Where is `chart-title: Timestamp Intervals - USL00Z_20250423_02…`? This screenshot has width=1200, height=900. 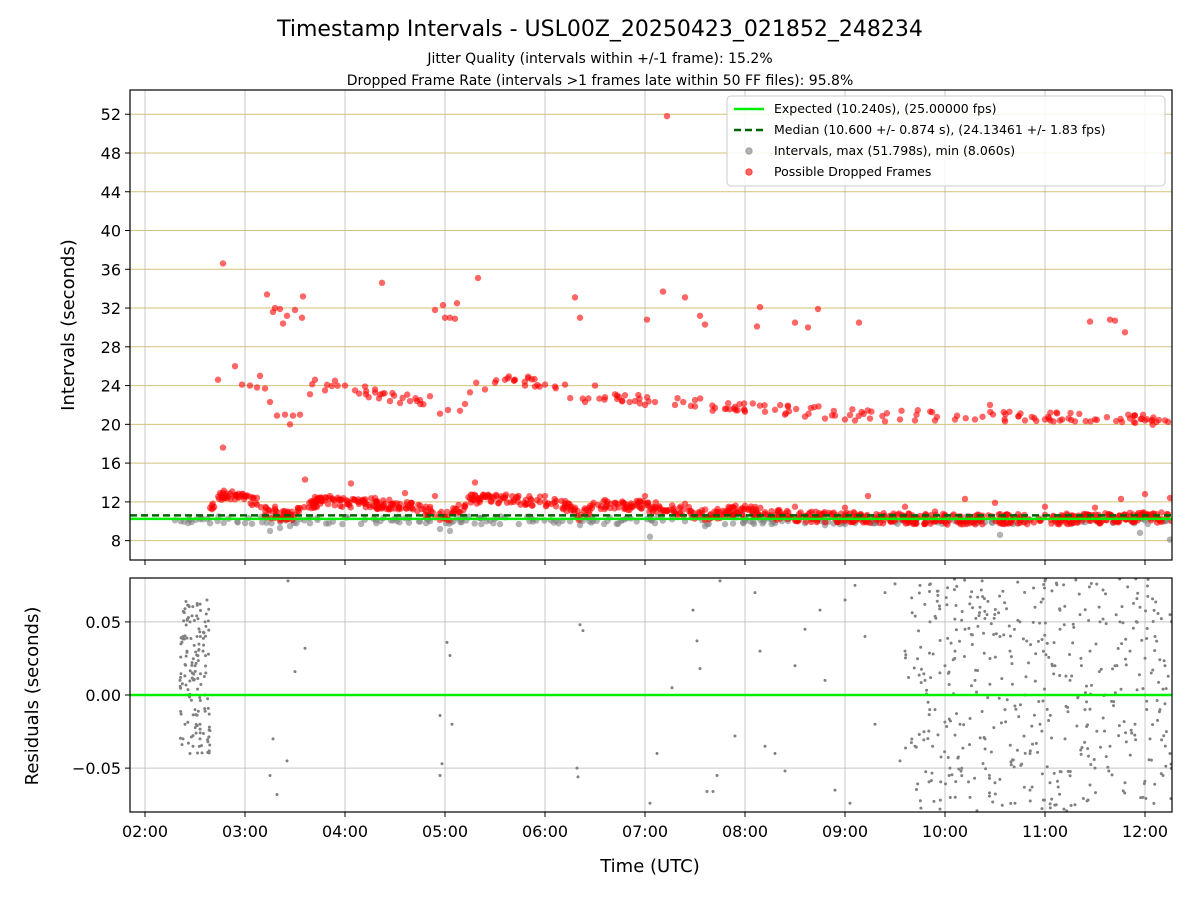
chart-title: Timestamp Intervals - USL00Z_20250423_02… is located at coordinates (599, 29).